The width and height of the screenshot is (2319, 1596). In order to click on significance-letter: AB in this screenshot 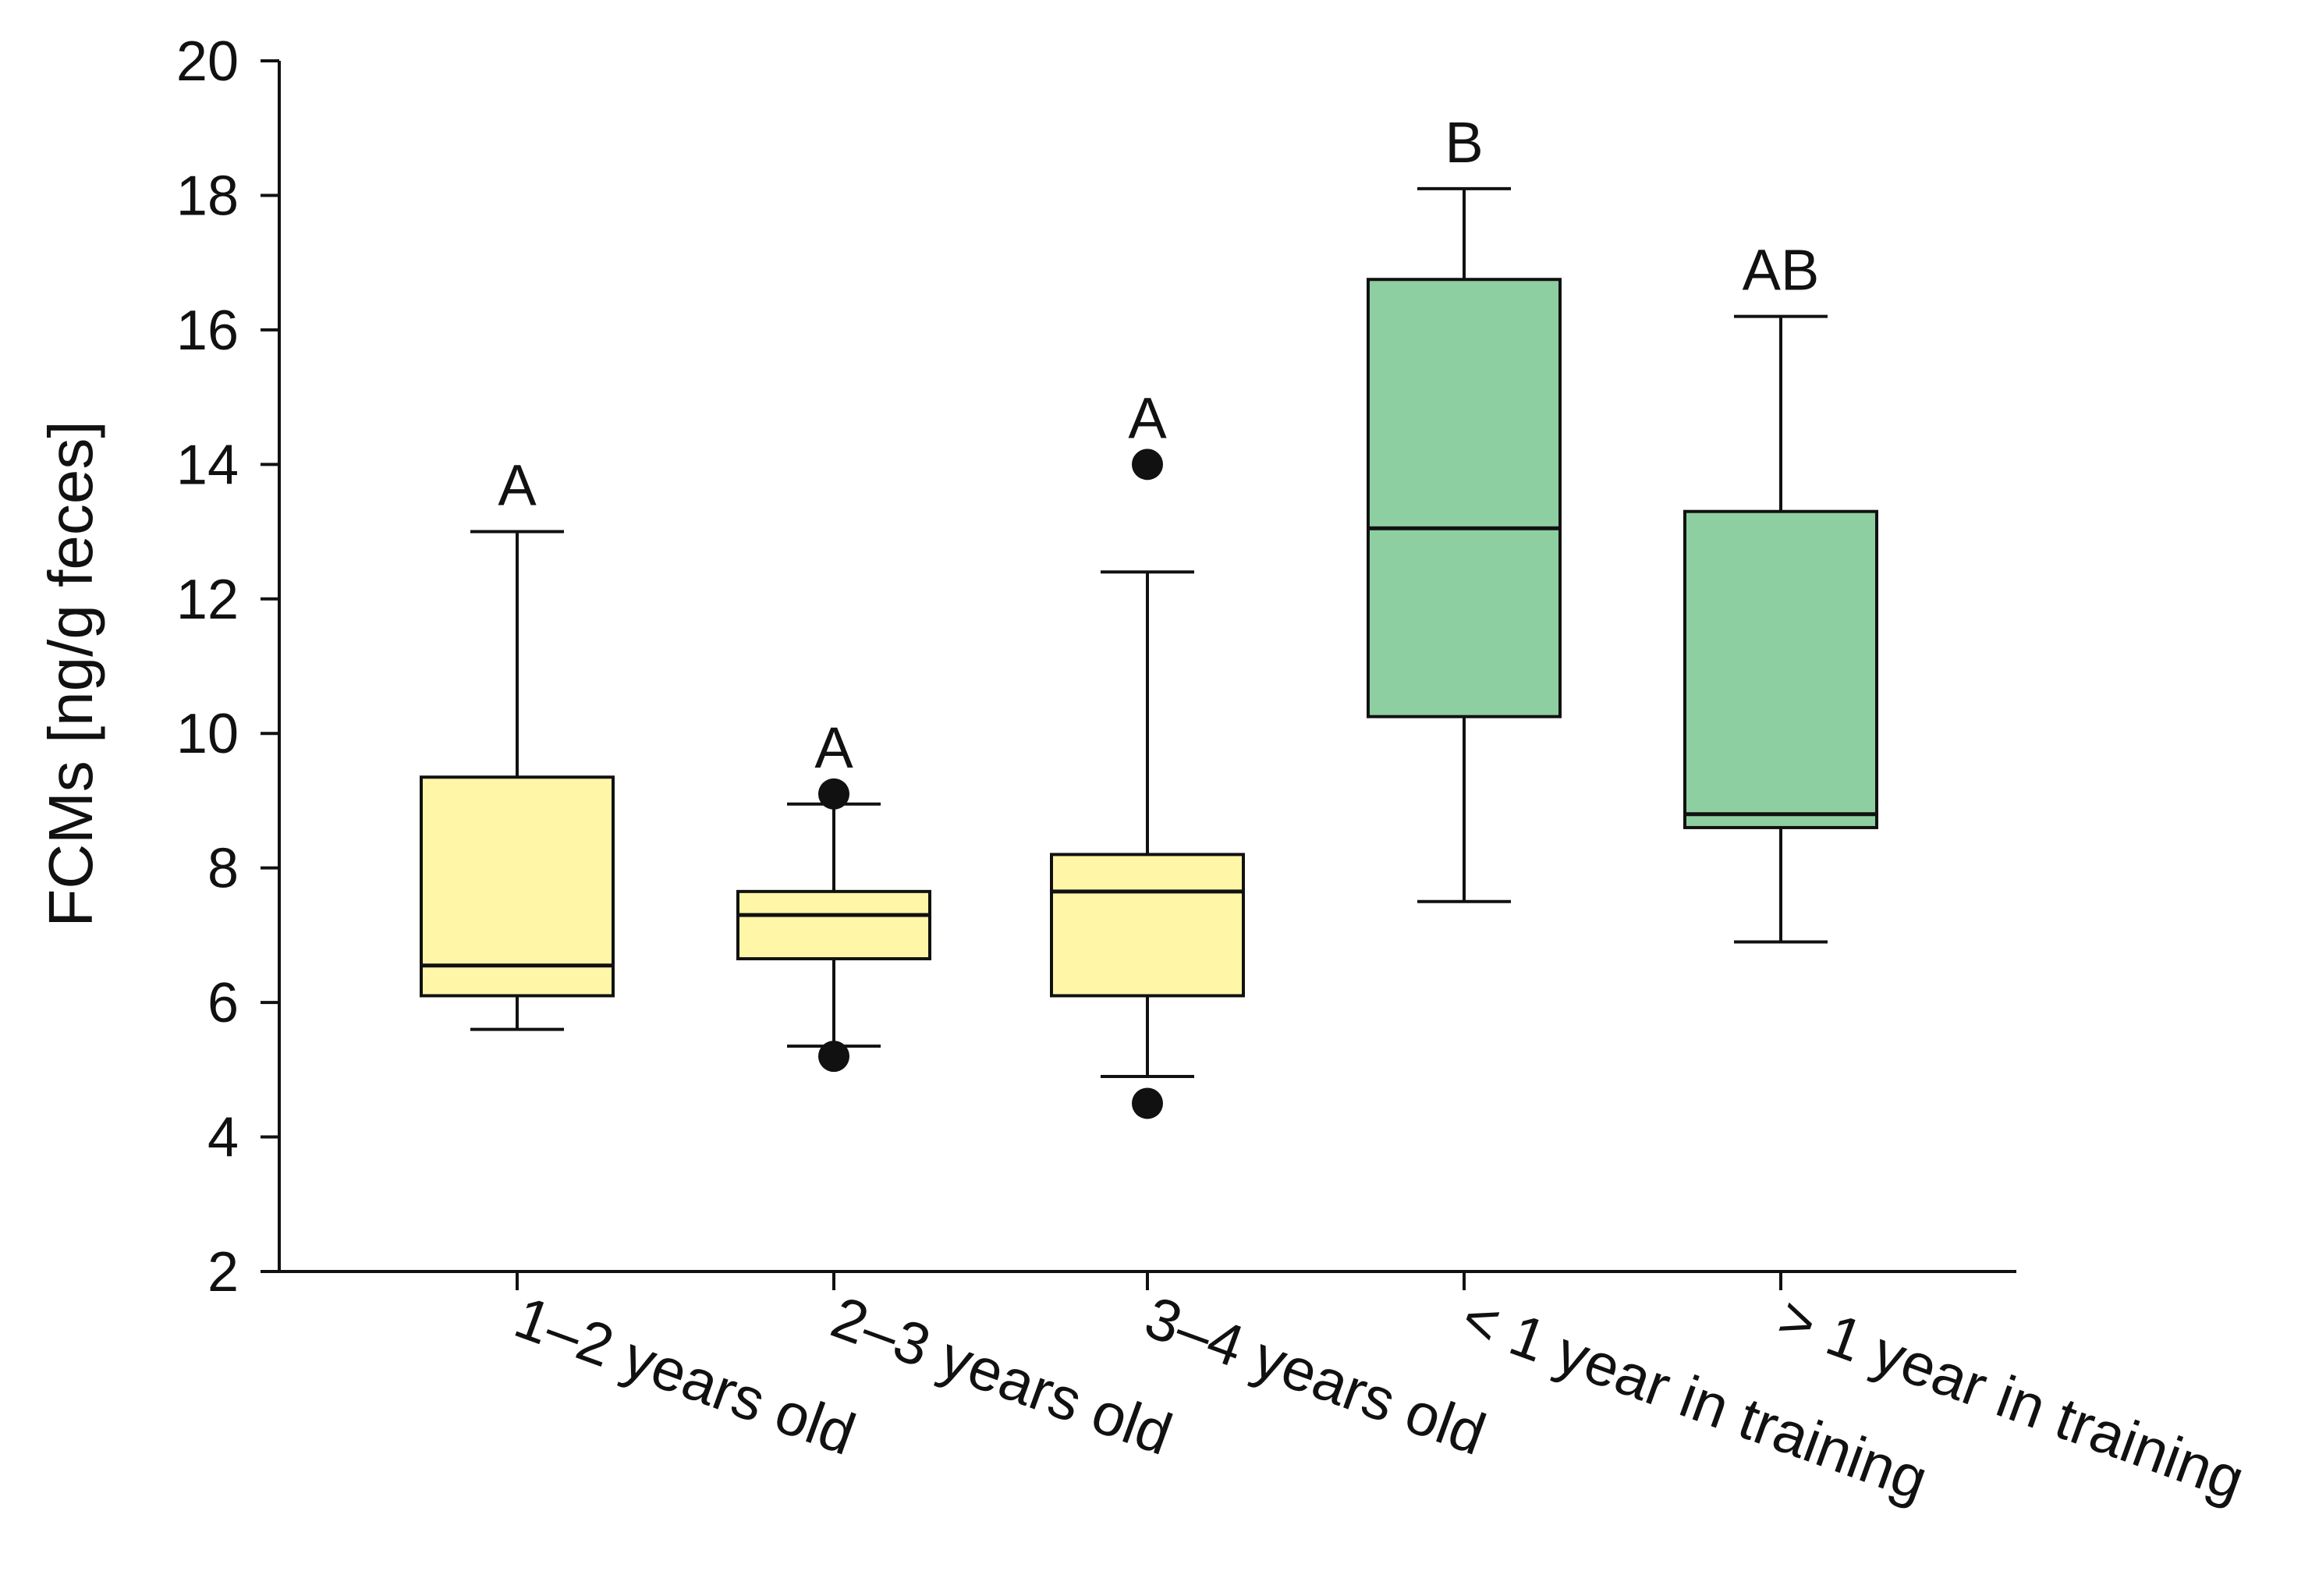, I will do `click(1781, 270)`.